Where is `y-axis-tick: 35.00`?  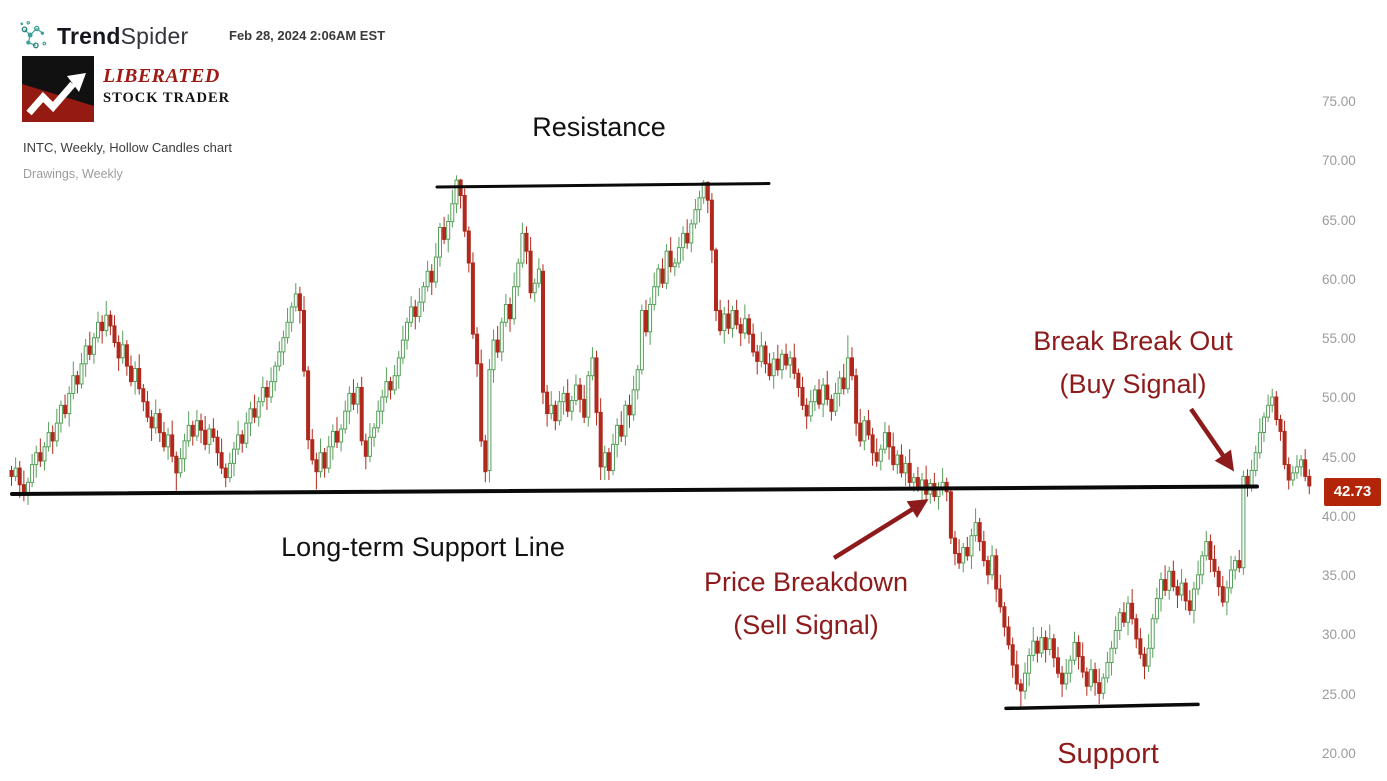 y-axis-tick: 35.00 is located at coordinates (1339, 575).